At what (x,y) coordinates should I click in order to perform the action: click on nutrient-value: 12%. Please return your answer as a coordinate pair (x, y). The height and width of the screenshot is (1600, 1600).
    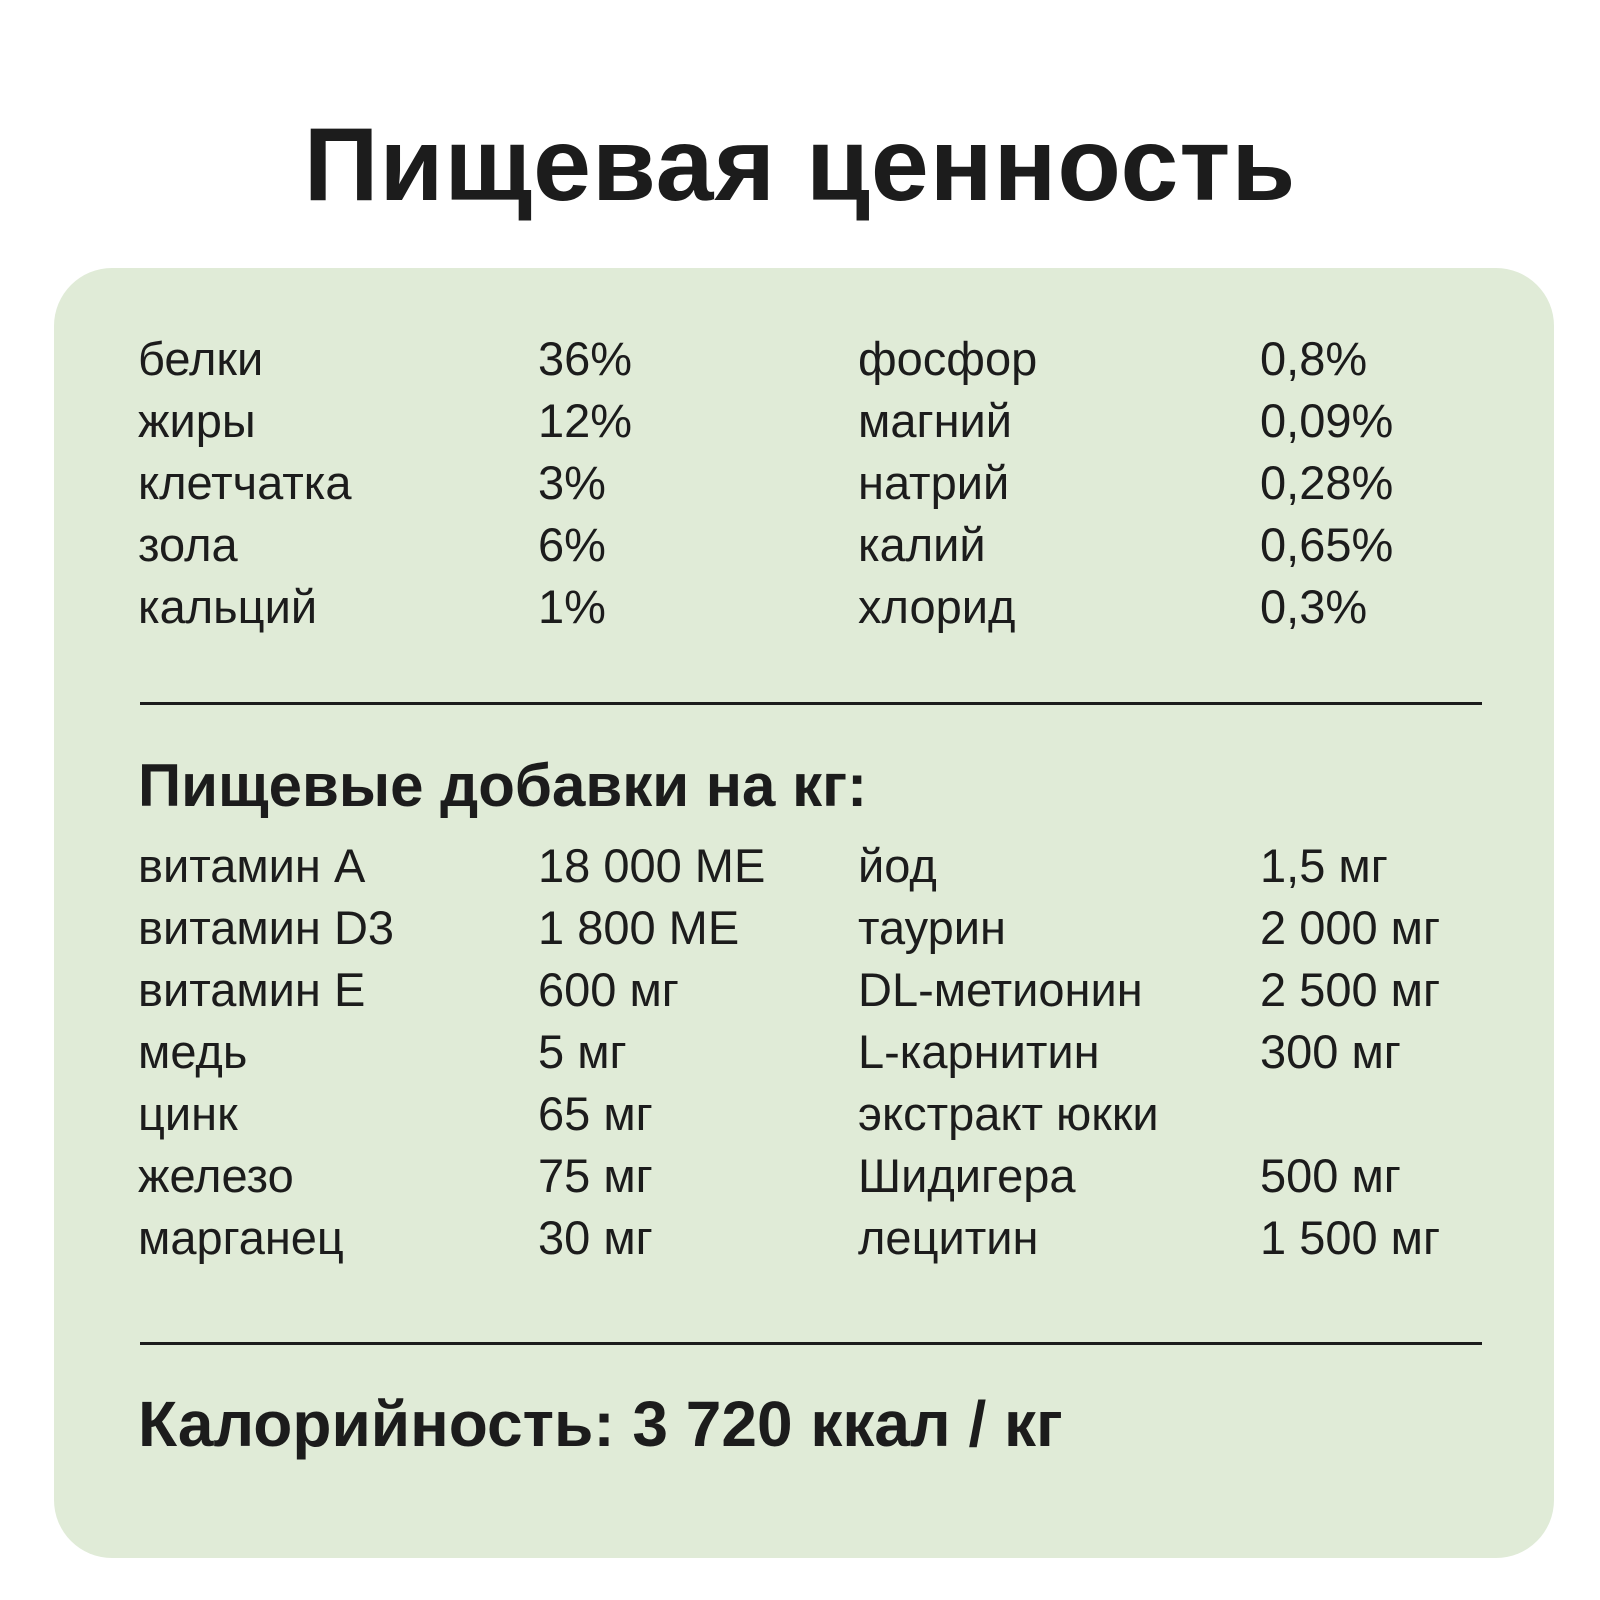
    Looking at the image, I should click on (585, 420).